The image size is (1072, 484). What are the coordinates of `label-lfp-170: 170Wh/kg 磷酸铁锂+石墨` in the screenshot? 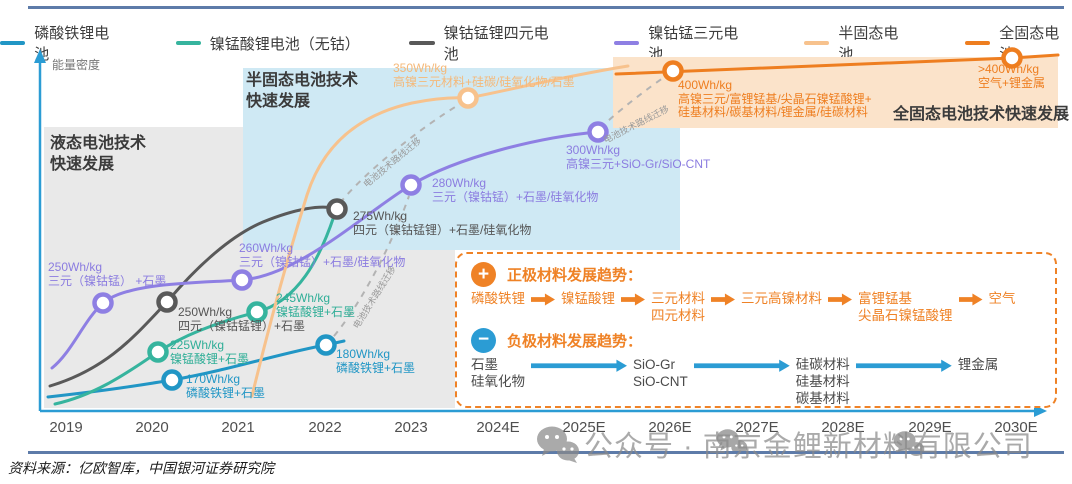 It's located at (226, 386).